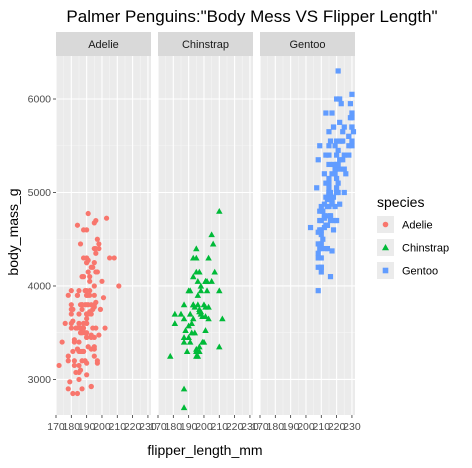  Describe the element at coordinates (118, 427) in the screenshot. I see `x-tick-label: 210` at that location.